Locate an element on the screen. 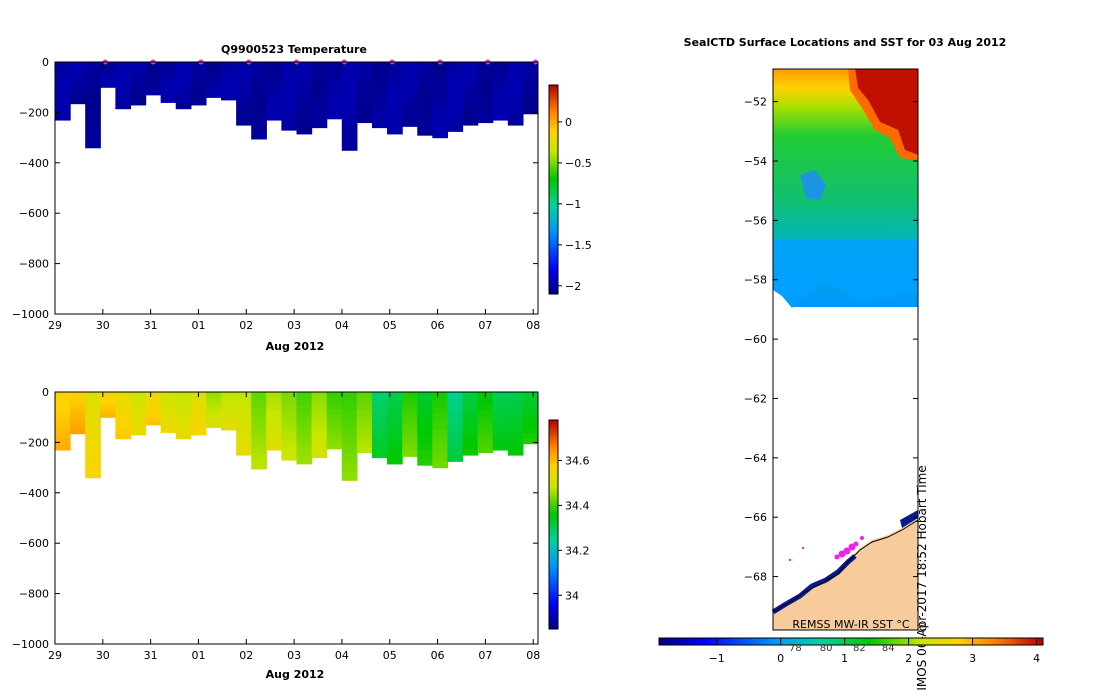 Image resolution: width=1099 pixels, height=700 pixels. seal-track is located at coordinates (826, 549).